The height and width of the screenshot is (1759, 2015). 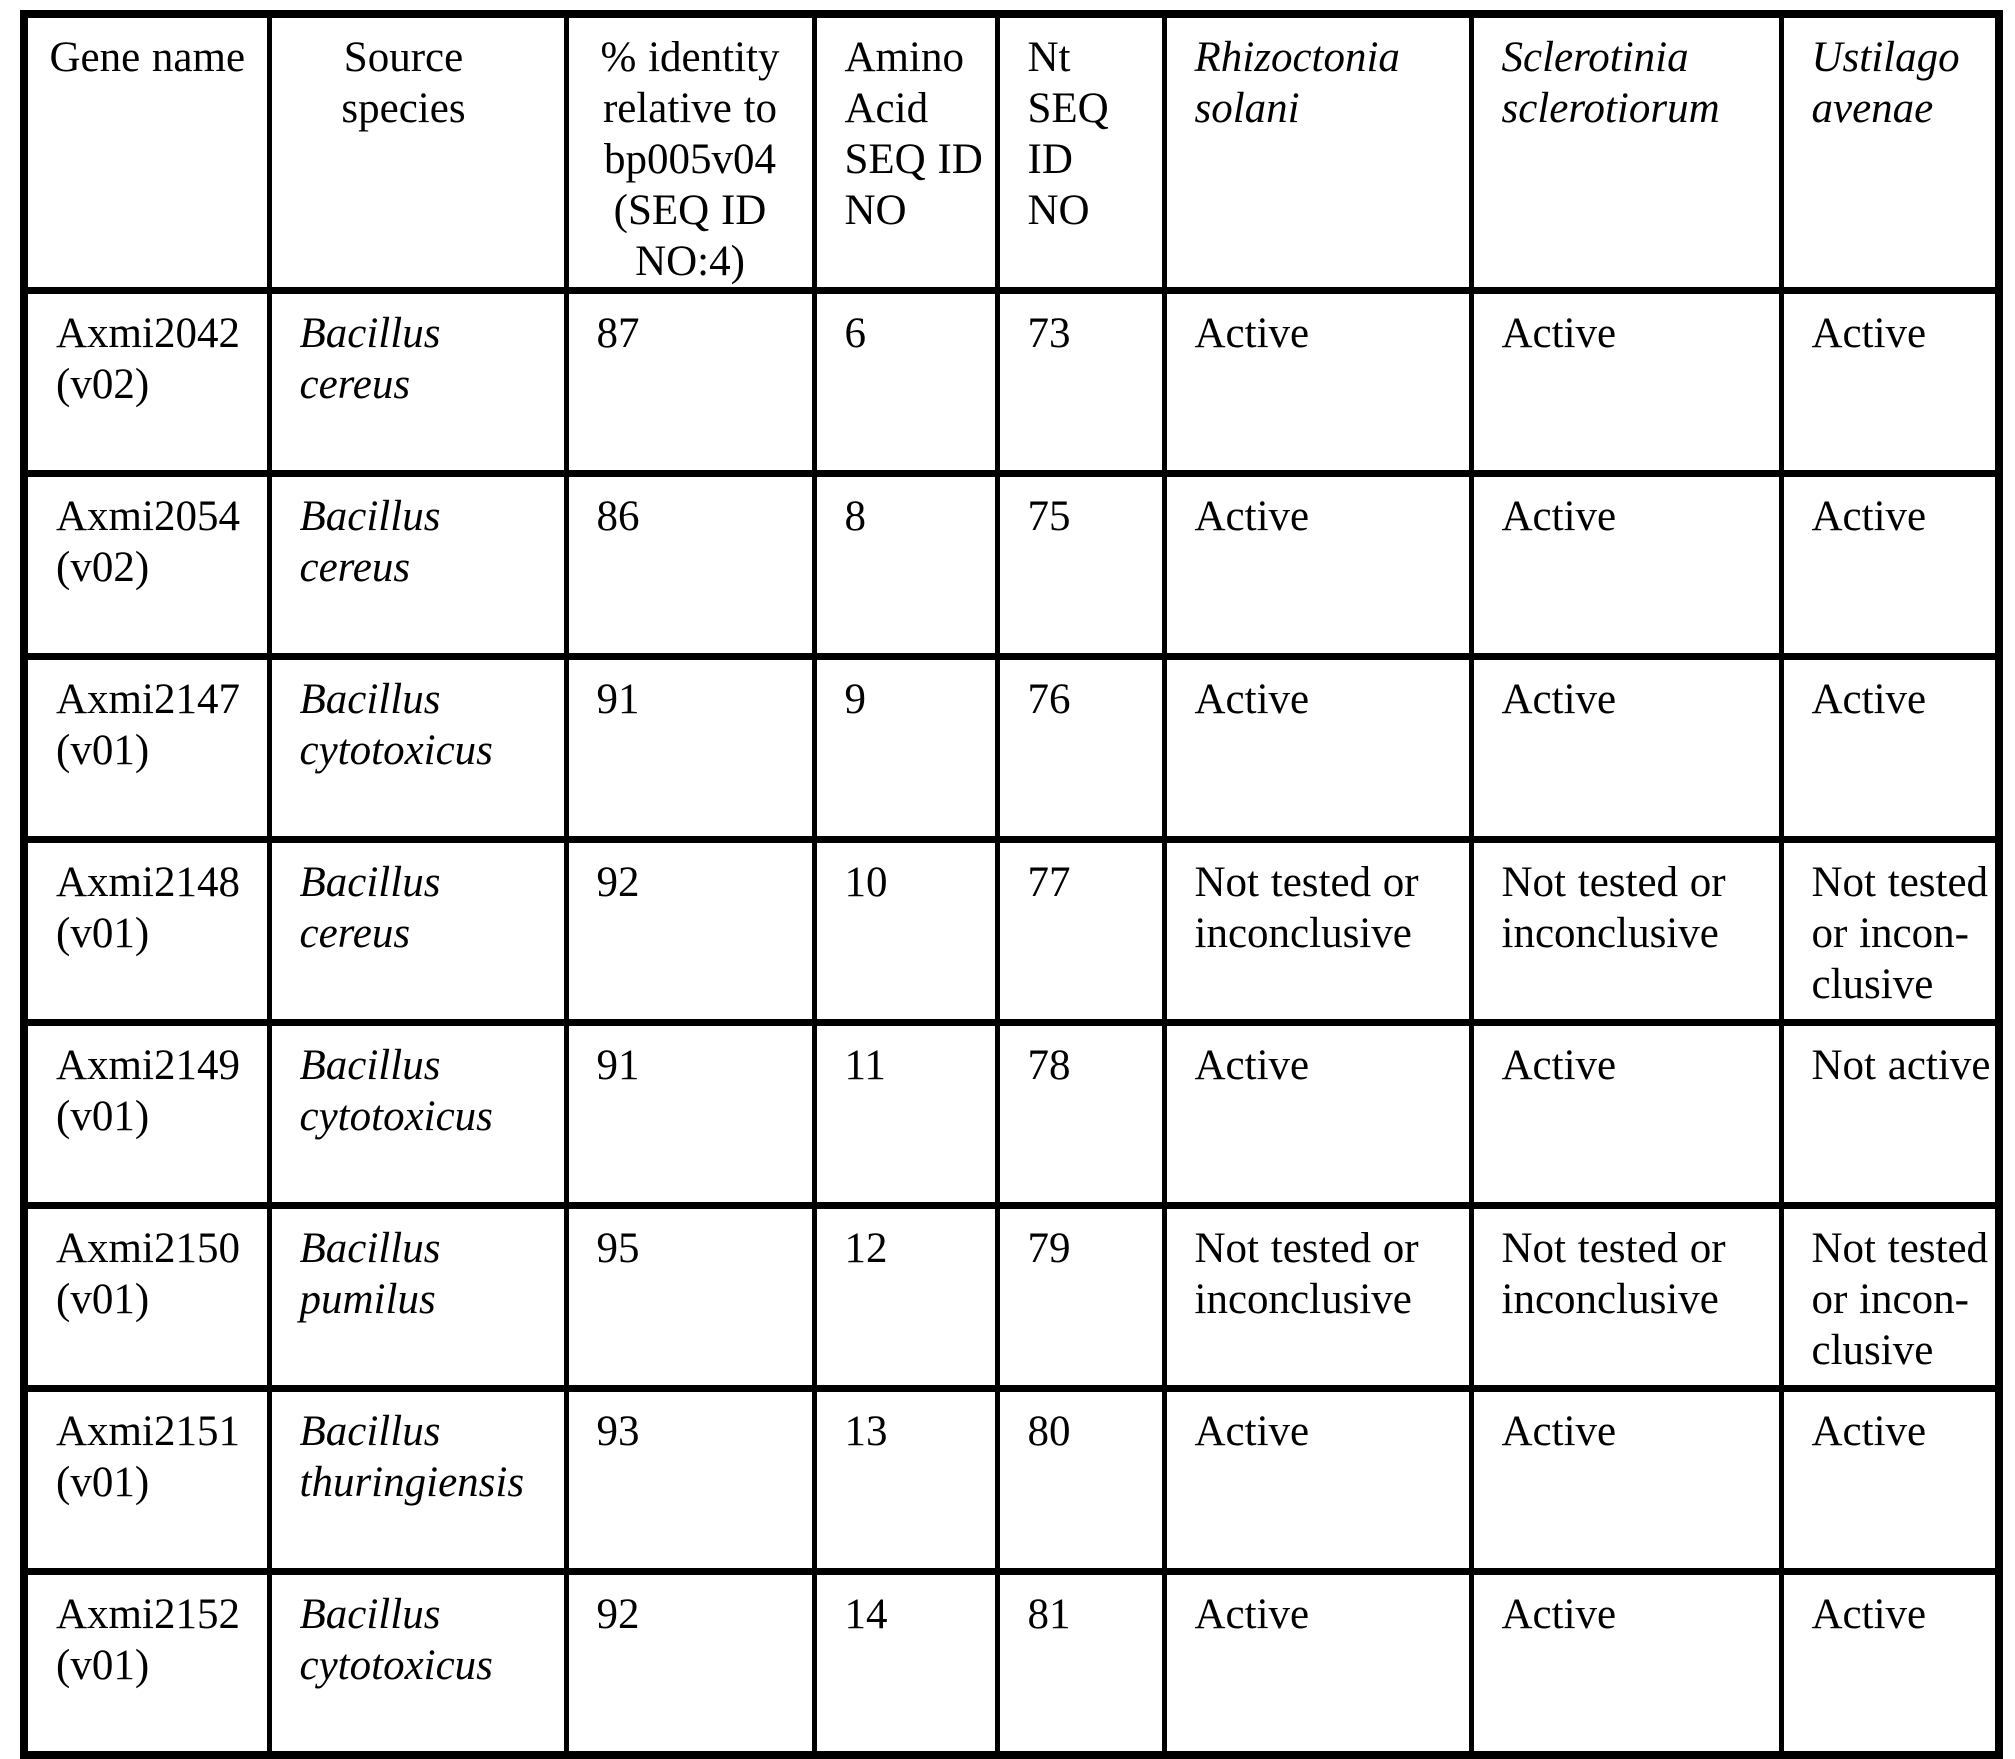 I want to click on column-header-amino-acid-seq-id: Amino Acid SEQ ID NO, so click(x=905, y=152).